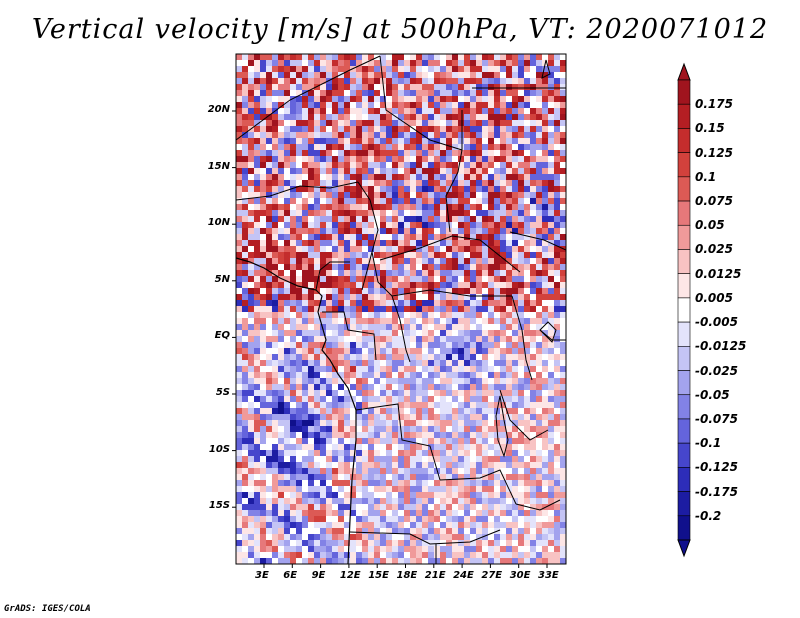  Describe the element at coordinates (350, 575) in the screenshot. I see `lon-label: 12E` at that location.